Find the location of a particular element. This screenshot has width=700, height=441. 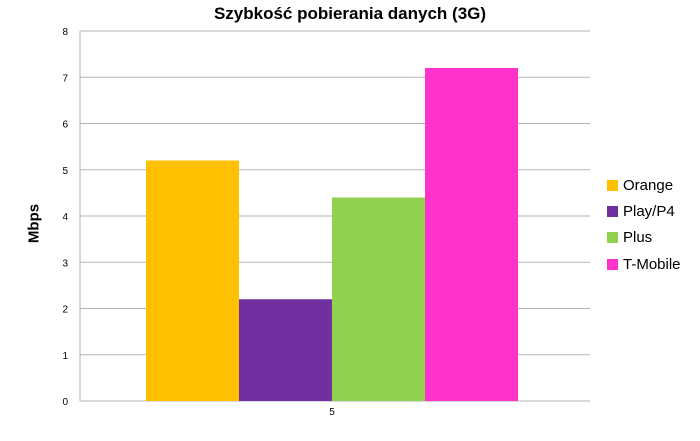

y-tick-label: 1 is located at coordinates (65, 356).